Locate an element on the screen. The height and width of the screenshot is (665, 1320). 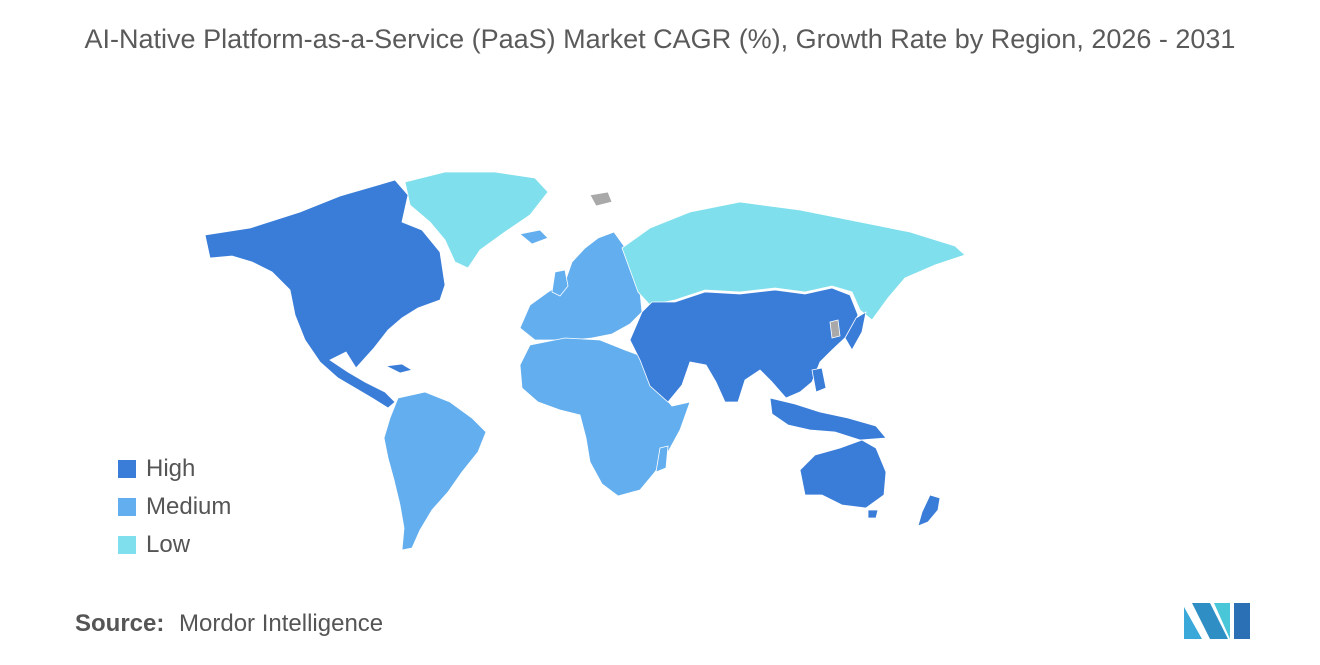
legend: High Medium Low is located at coordinates (174, 507).